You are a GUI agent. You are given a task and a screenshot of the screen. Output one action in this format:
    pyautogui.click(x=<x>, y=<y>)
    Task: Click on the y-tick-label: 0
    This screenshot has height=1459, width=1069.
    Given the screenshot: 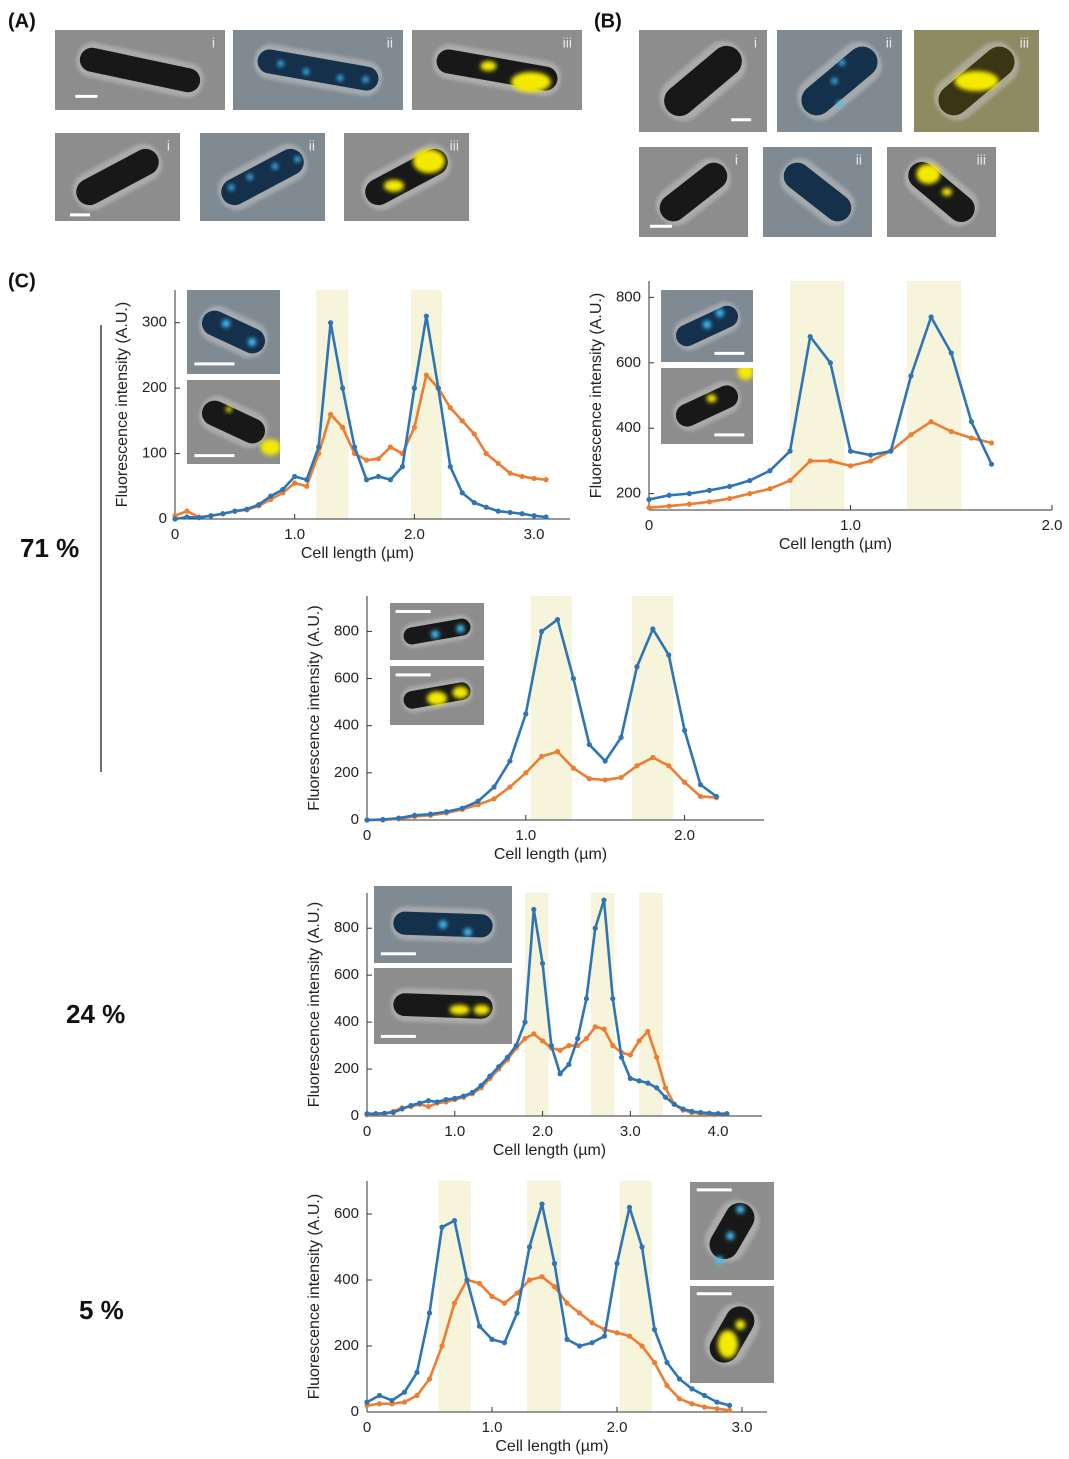 What is the action you would take?
    pyautogui.click(x=355, y=1411)
    